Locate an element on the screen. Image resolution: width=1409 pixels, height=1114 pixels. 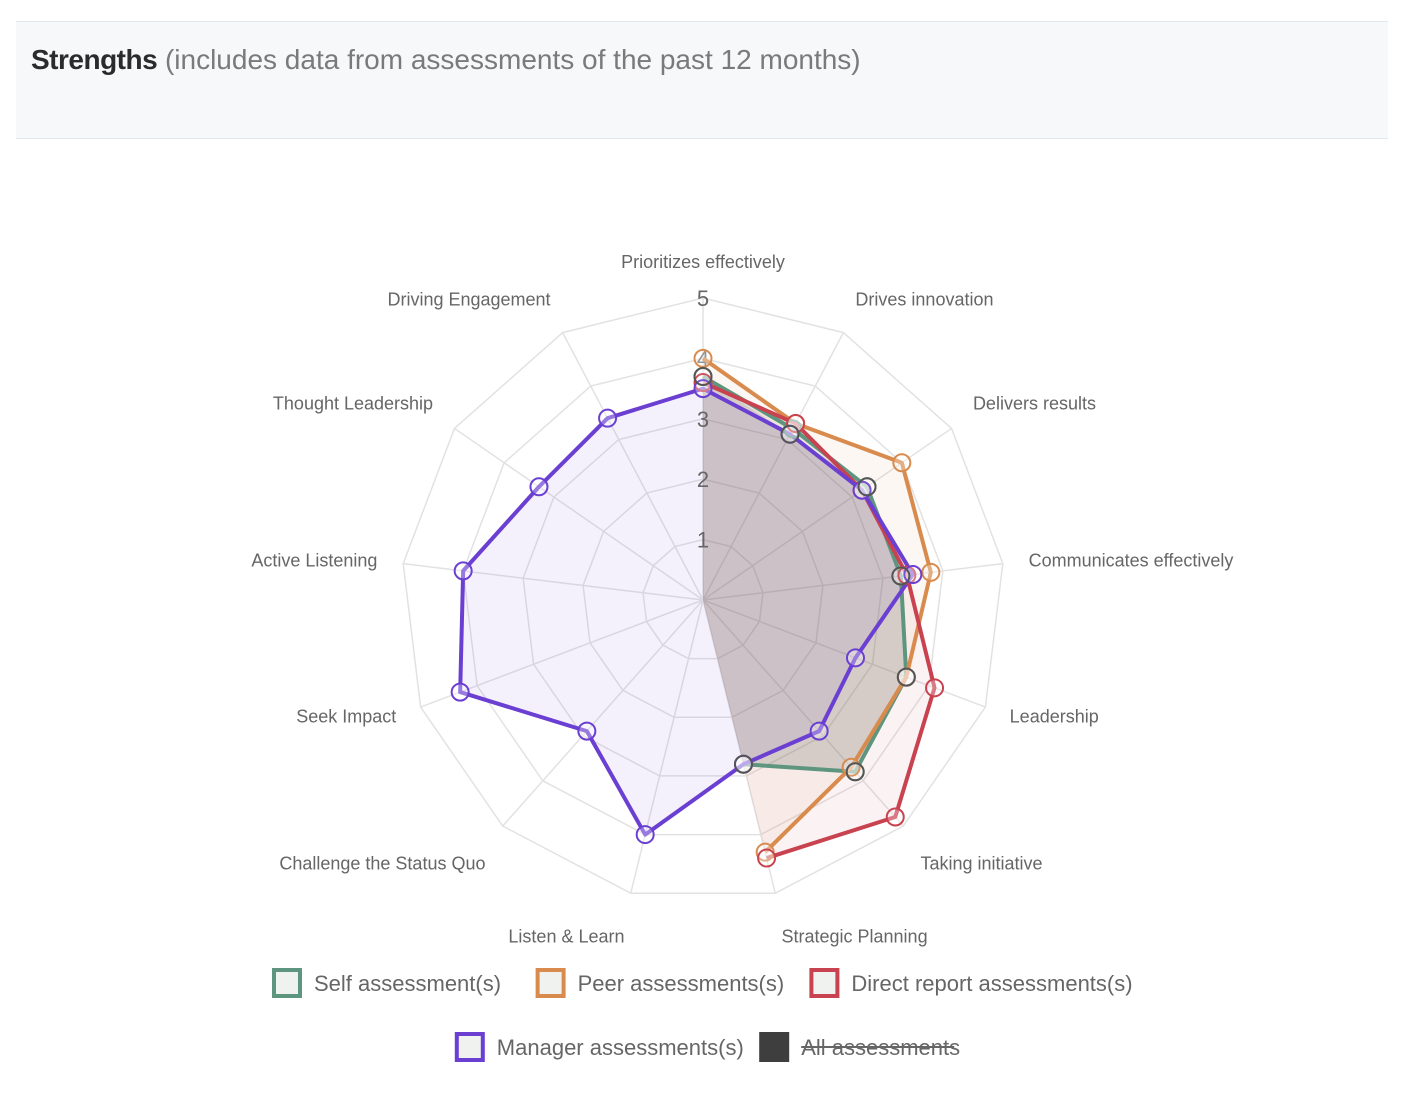
axis-label-strategic-planning: Strategic Planning is located at coordinates (854, 936).